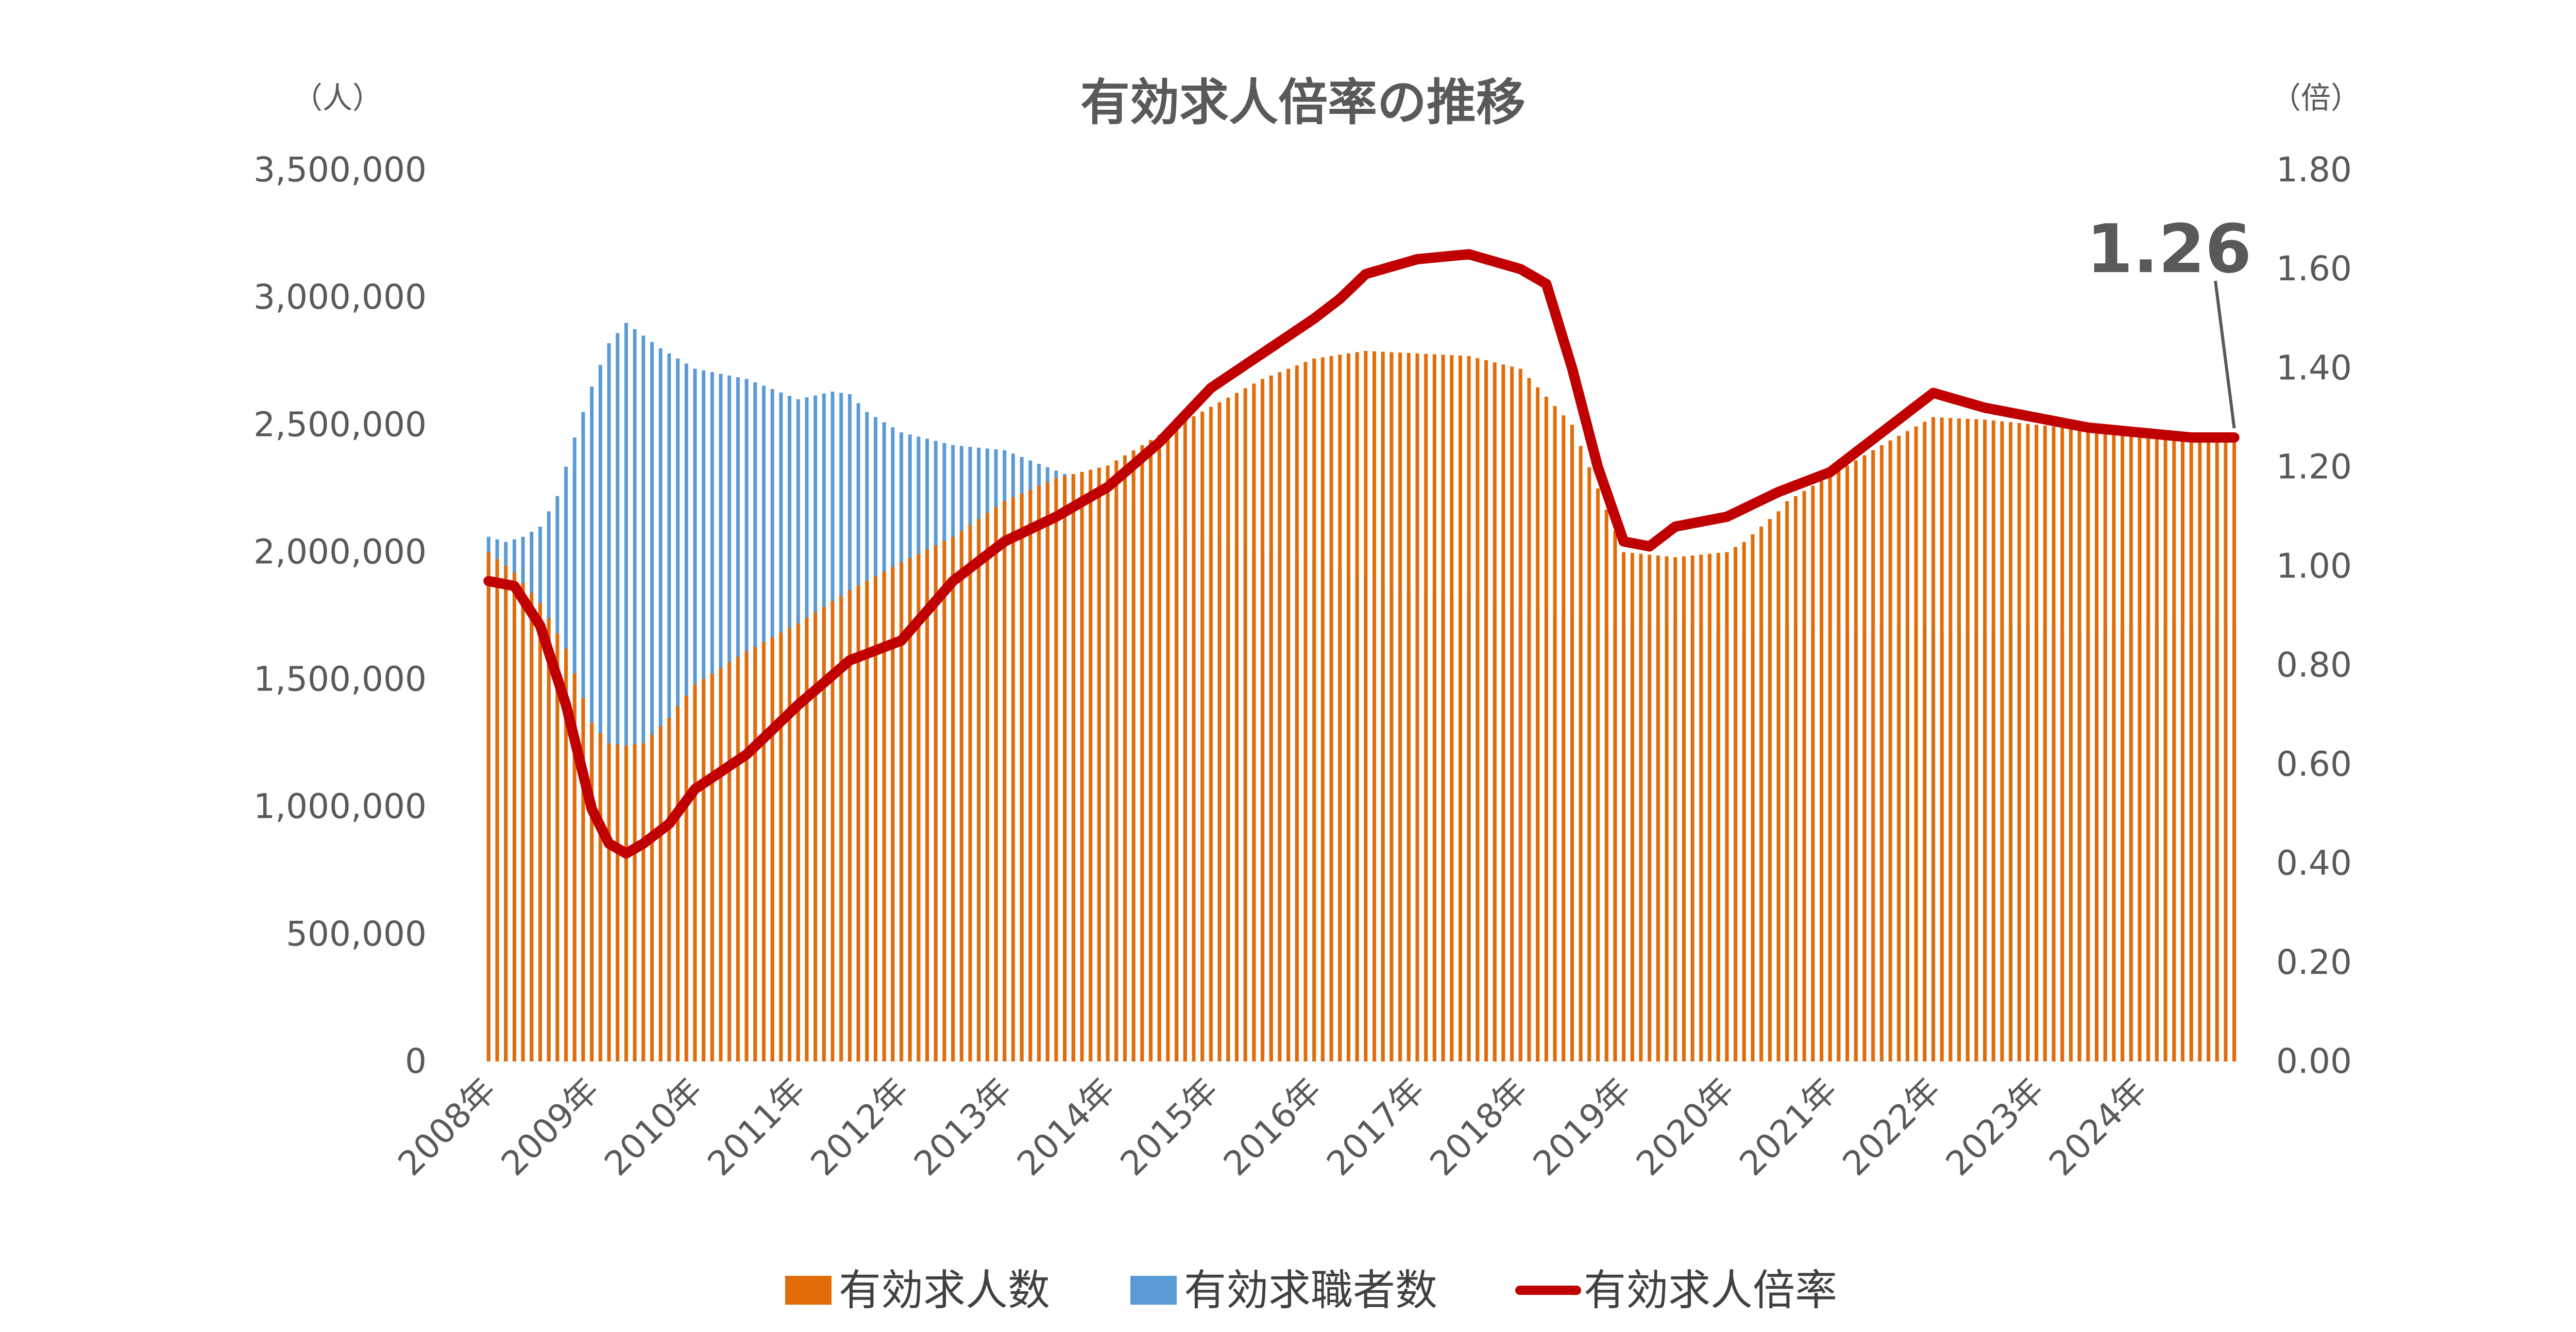 Image resolution: width=2576 pixels, height=1332 pixels. What do you see at coordinates (1995, 1127) in the screenshot?
I see `x-tick-label: 2023年` at bounding box center [1995, 1127].